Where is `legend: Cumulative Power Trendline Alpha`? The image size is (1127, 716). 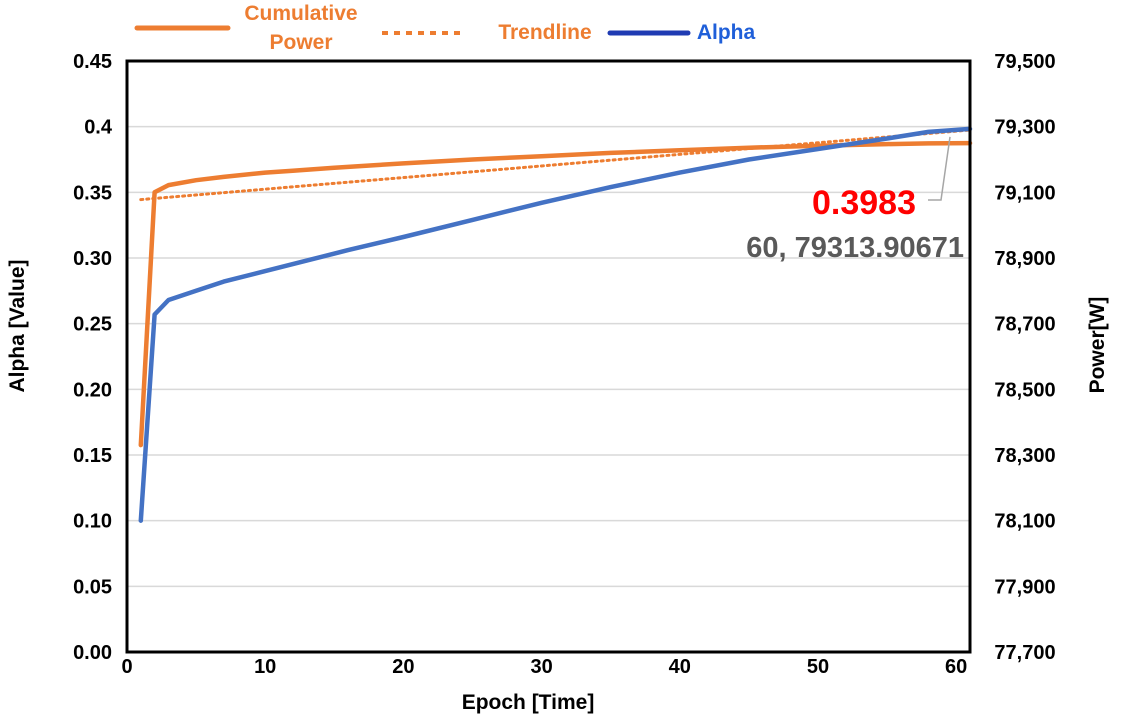
legend: Cumulative Power Trendline Alpha is located at coordinates (445, 28).